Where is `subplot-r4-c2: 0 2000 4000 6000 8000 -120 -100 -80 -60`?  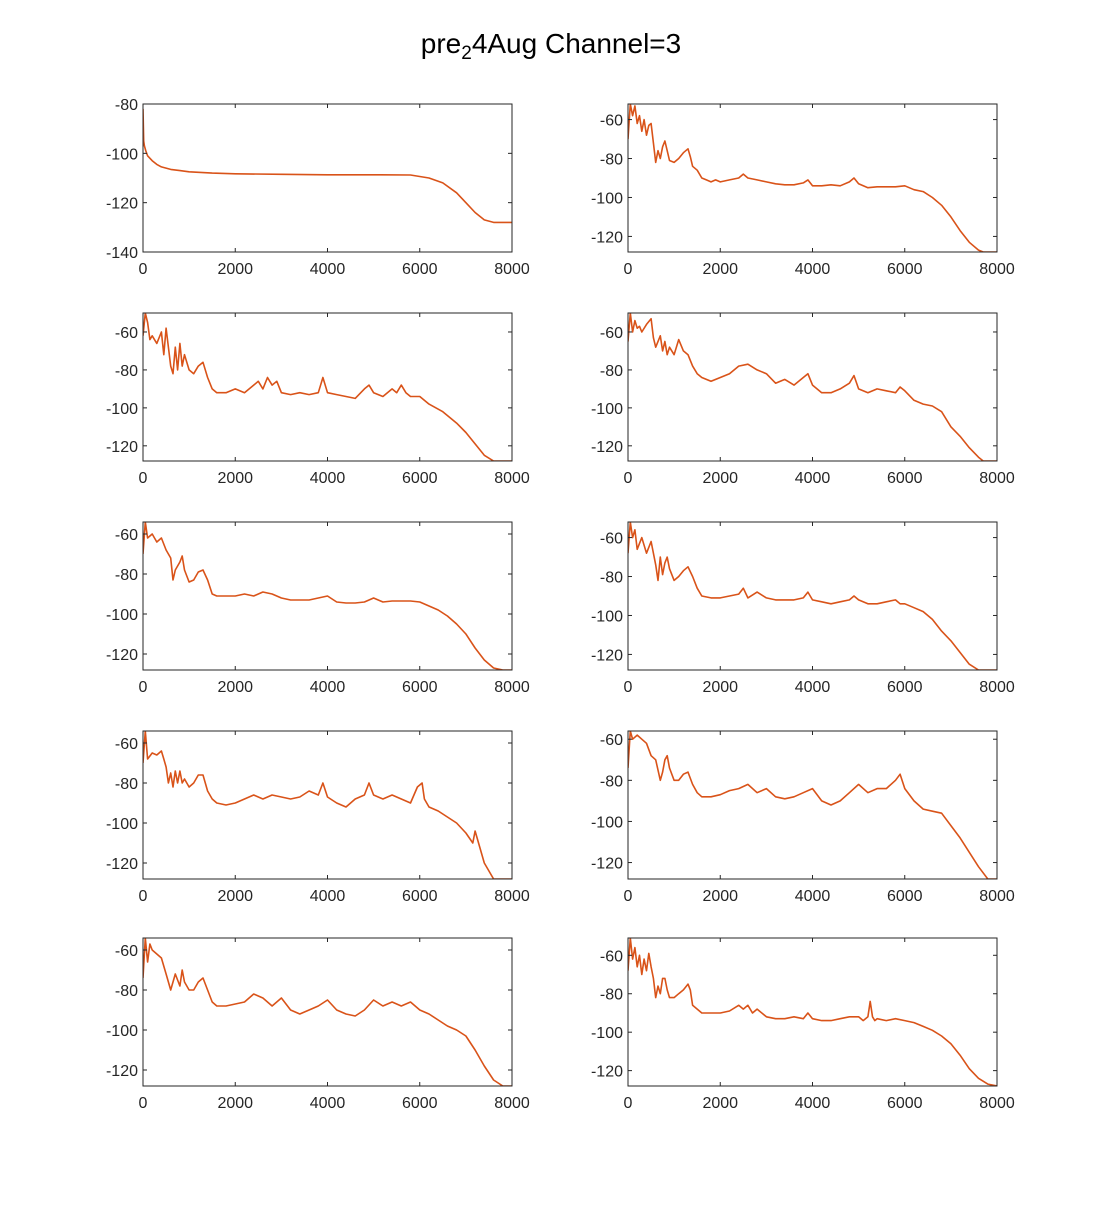
subplot-r4-c2: 0 2000 4000 6000 8000 -120 -100 -80 -60 is located at coordinates (803, 817).